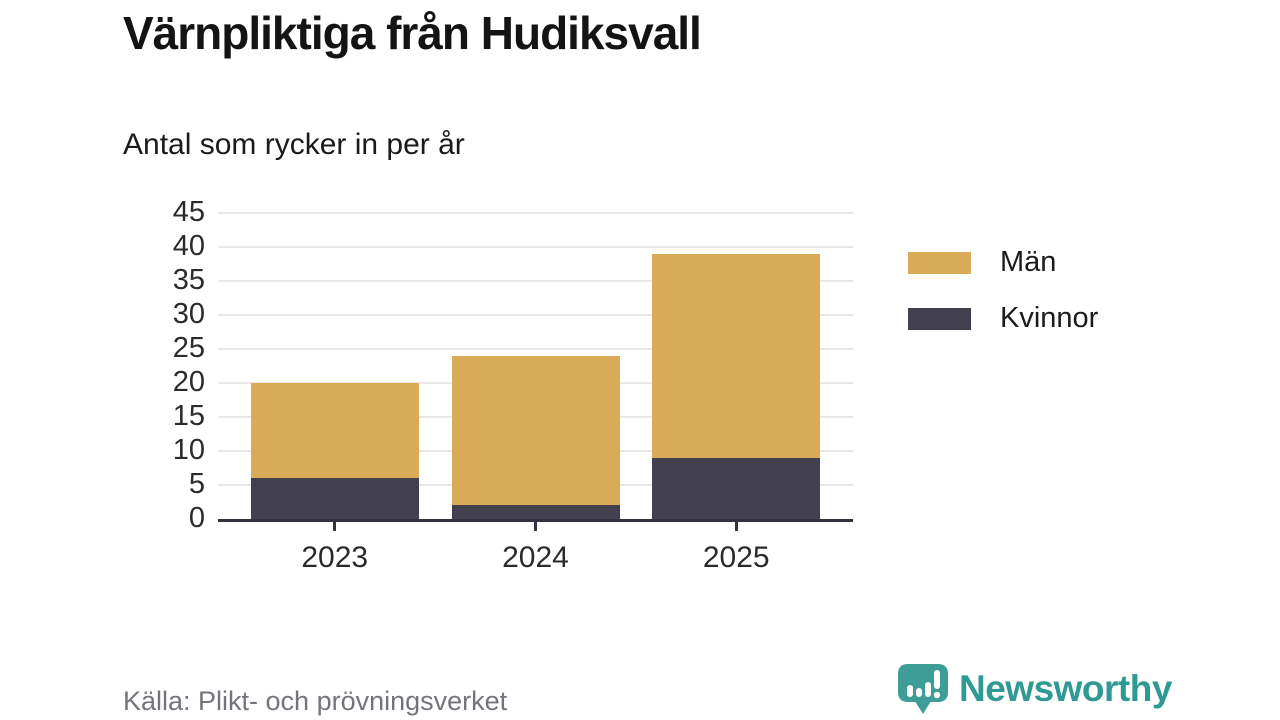 The width and height of the screenshot is (1280, 720). Describe the element at coordinates (335, 557) in the screenshot. I see `x-tick-label: 2023` at that location.